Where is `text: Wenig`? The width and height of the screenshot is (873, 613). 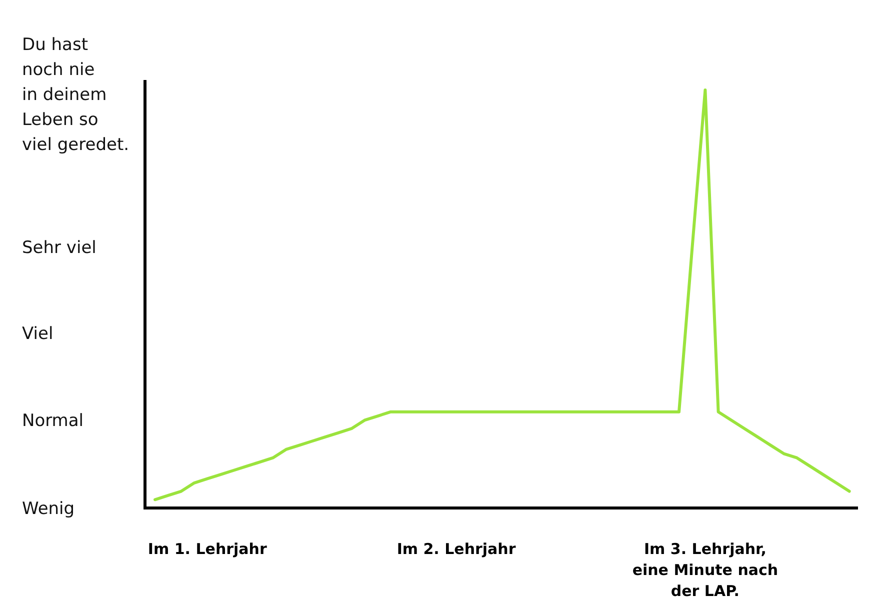
text: Wenig is located at coordinates (48, 509).